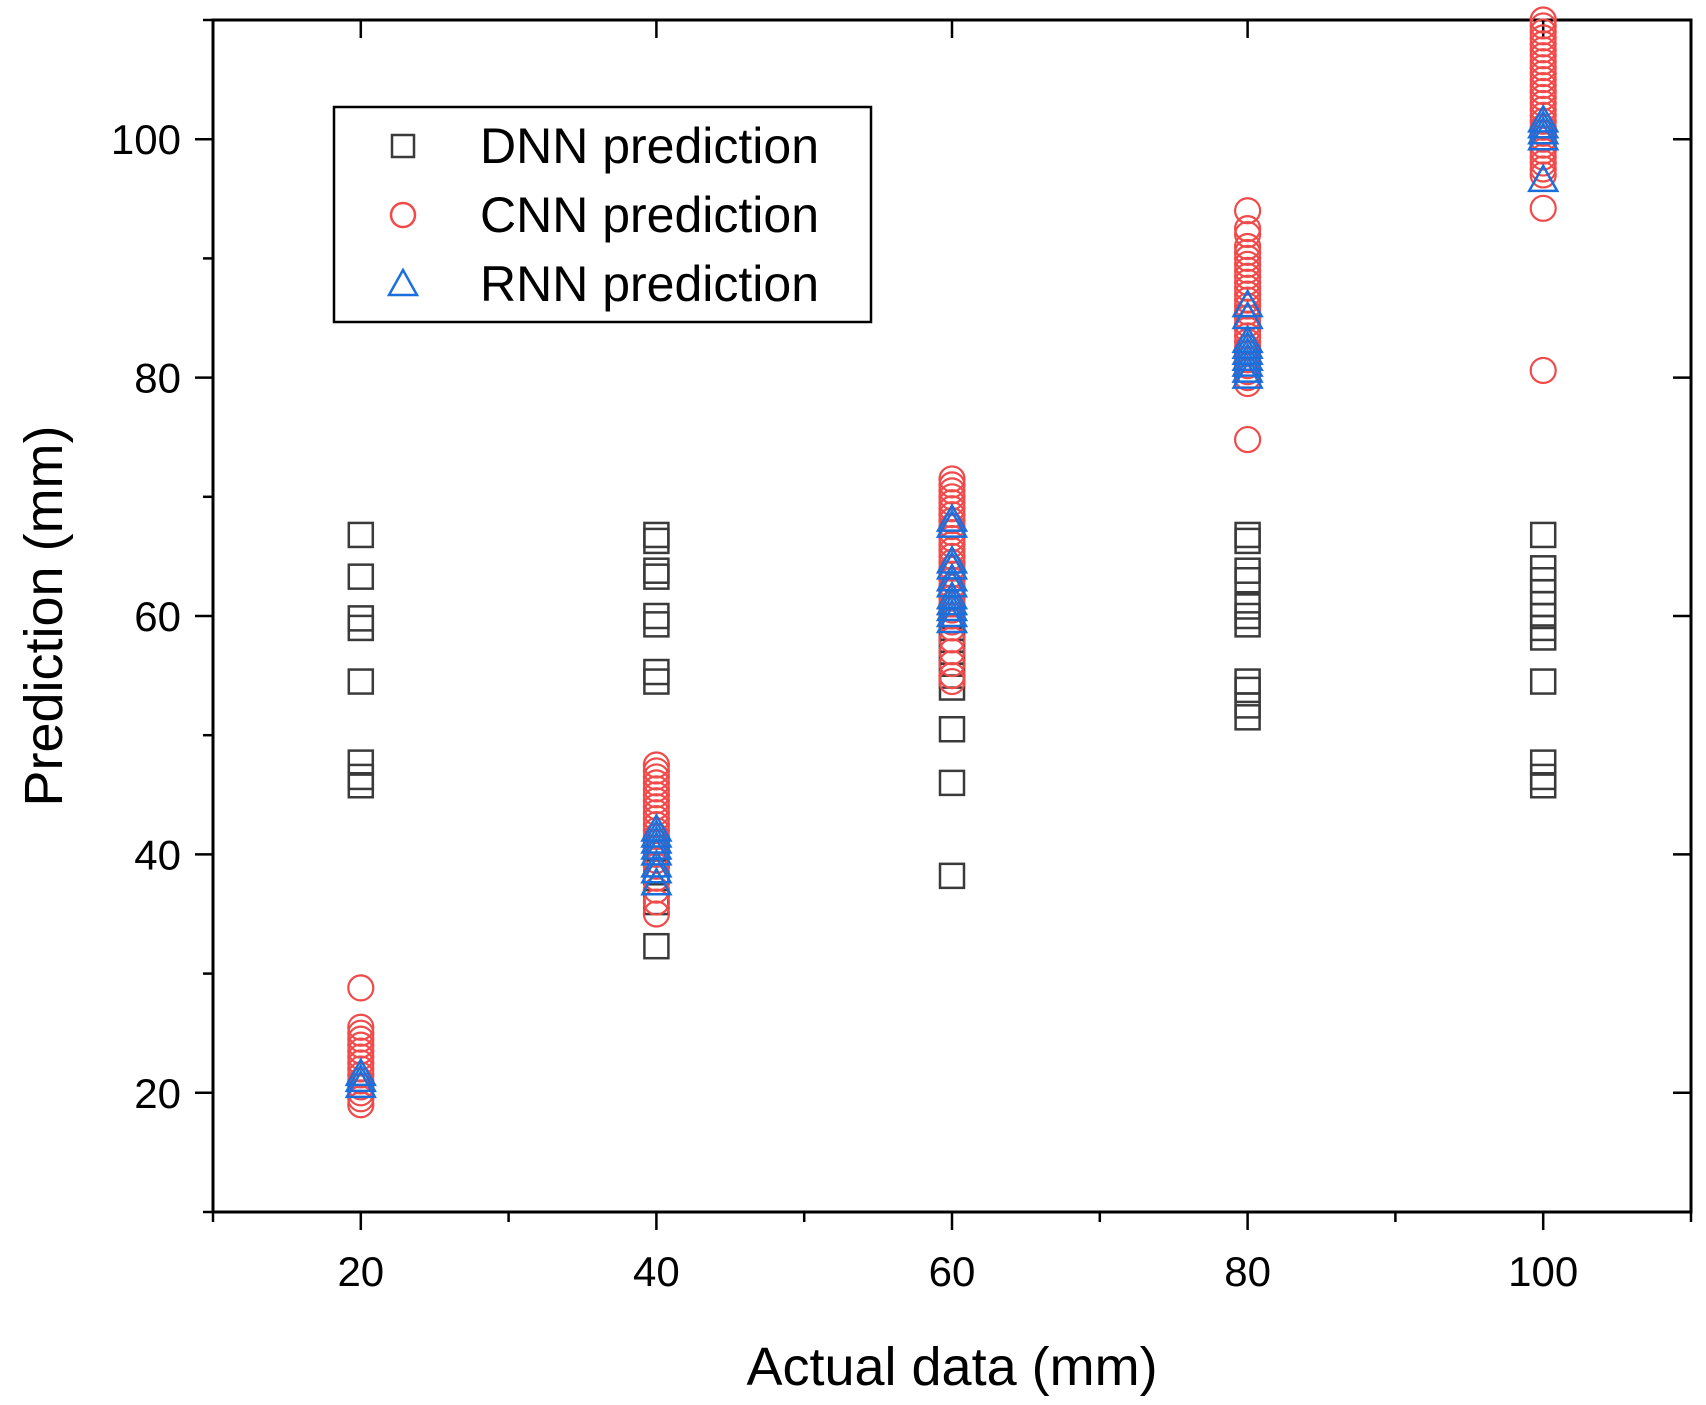  What do you see at coordinates (157, 616) in the screenshot?
I see `y-tick-label: 60` at bounding box center [157, 616].